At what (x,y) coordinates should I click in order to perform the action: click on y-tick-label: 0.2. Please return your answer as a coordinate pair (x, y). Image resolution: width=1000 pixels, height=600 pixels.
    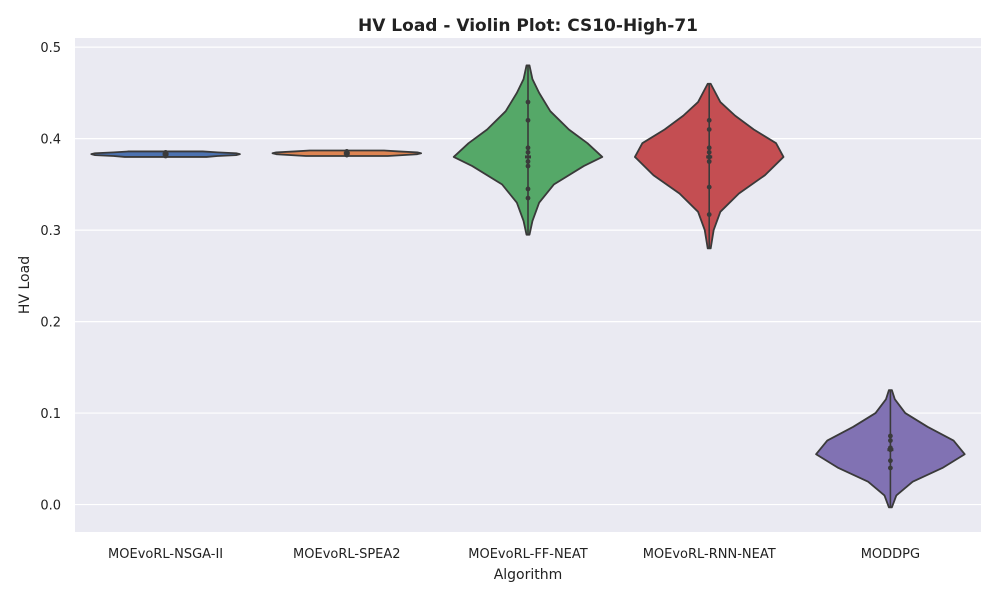
    Looking at the image, I should click on (50, 323).